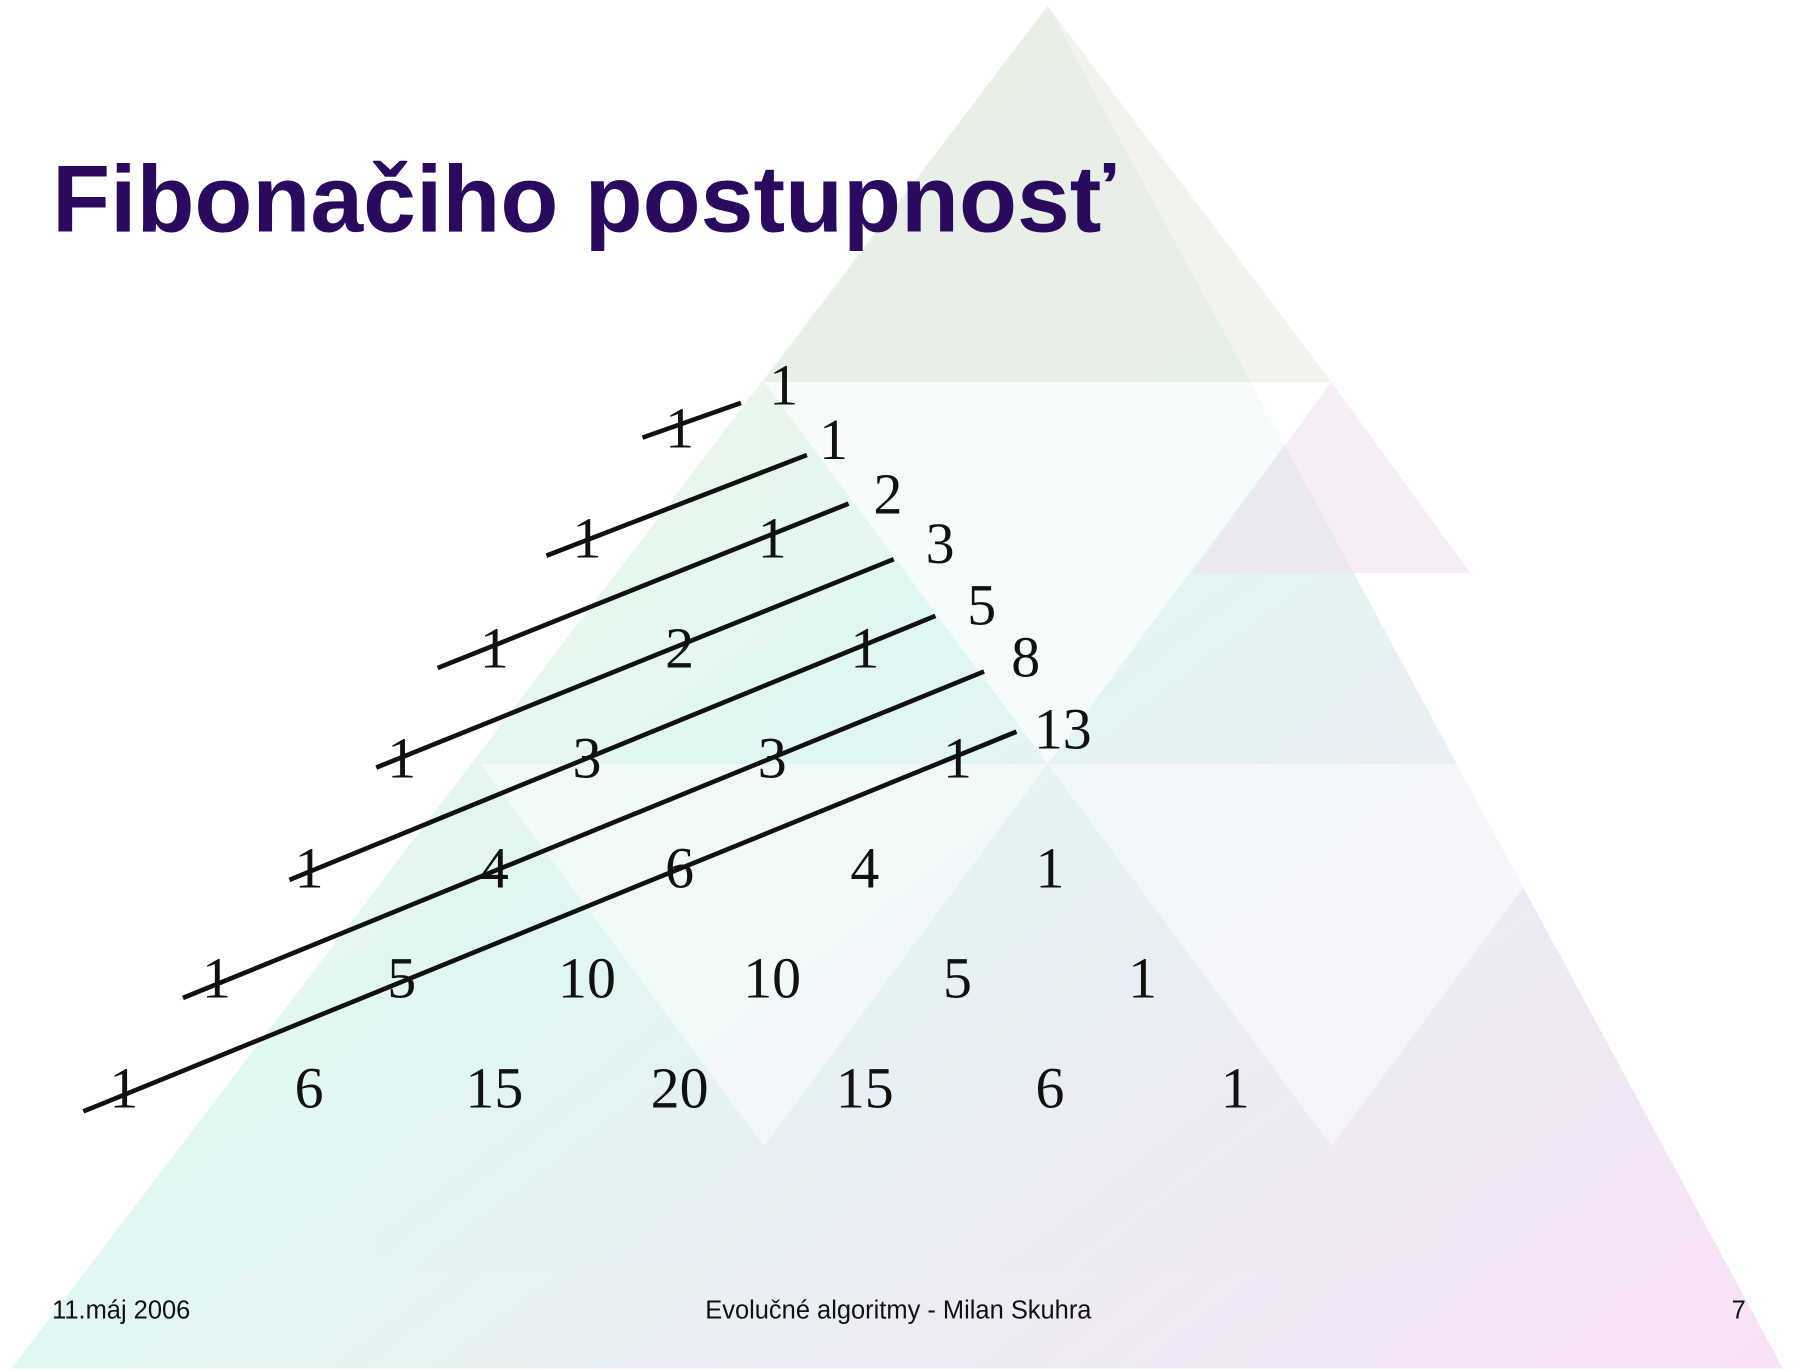  I want to click on fibonacci-number: 3, so click(940, 543).